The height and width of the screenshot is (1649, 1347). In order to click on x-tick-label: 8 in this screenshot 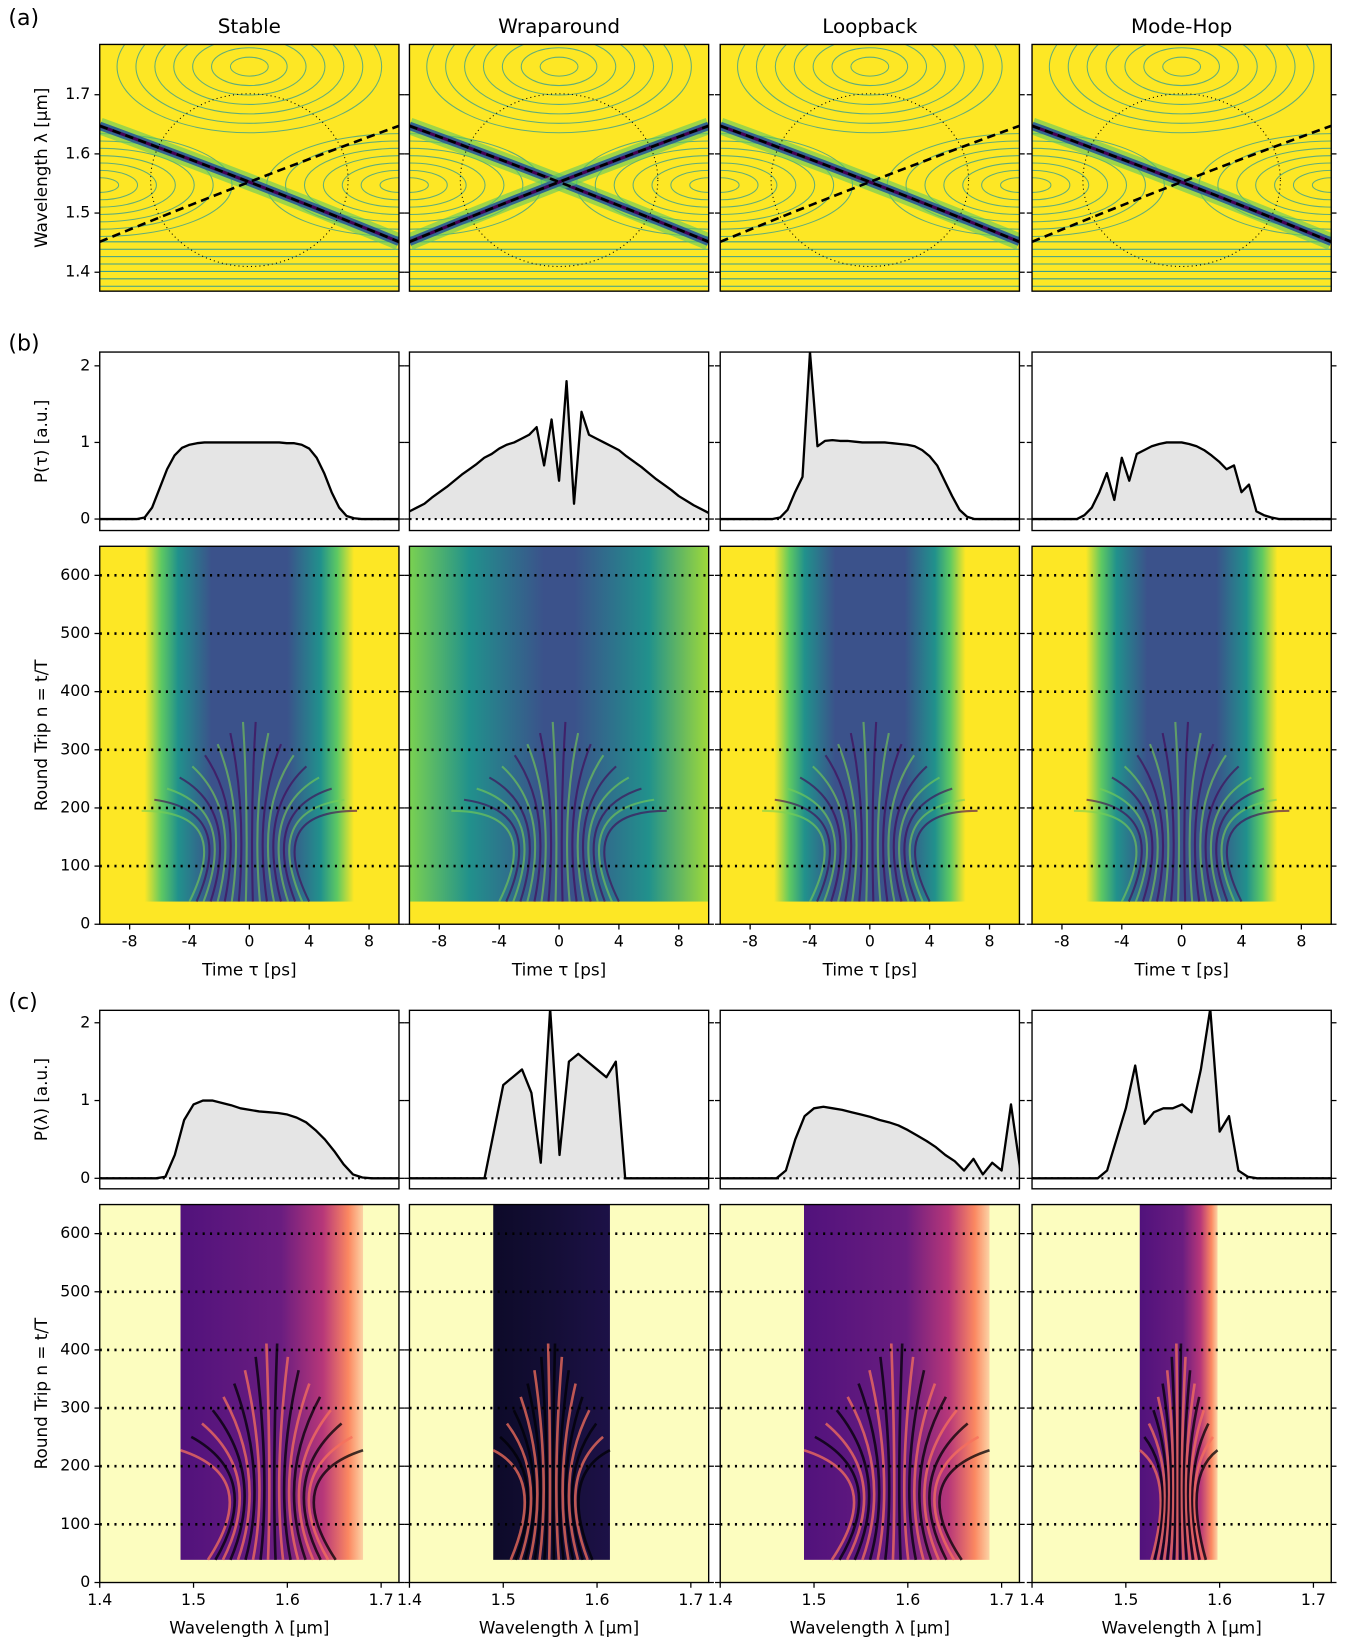, I will do `click(990, 941)`.